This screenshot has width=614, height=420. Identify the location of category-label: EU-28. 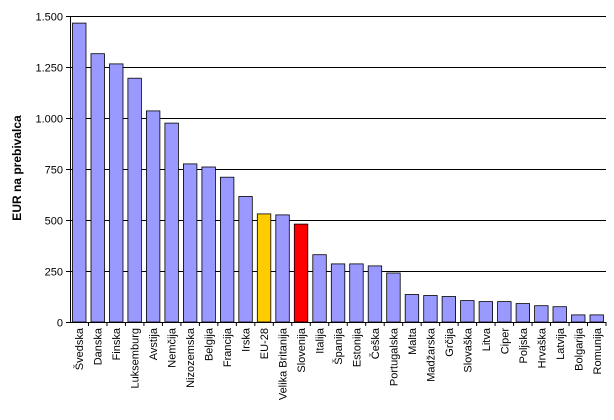
(265, 343).